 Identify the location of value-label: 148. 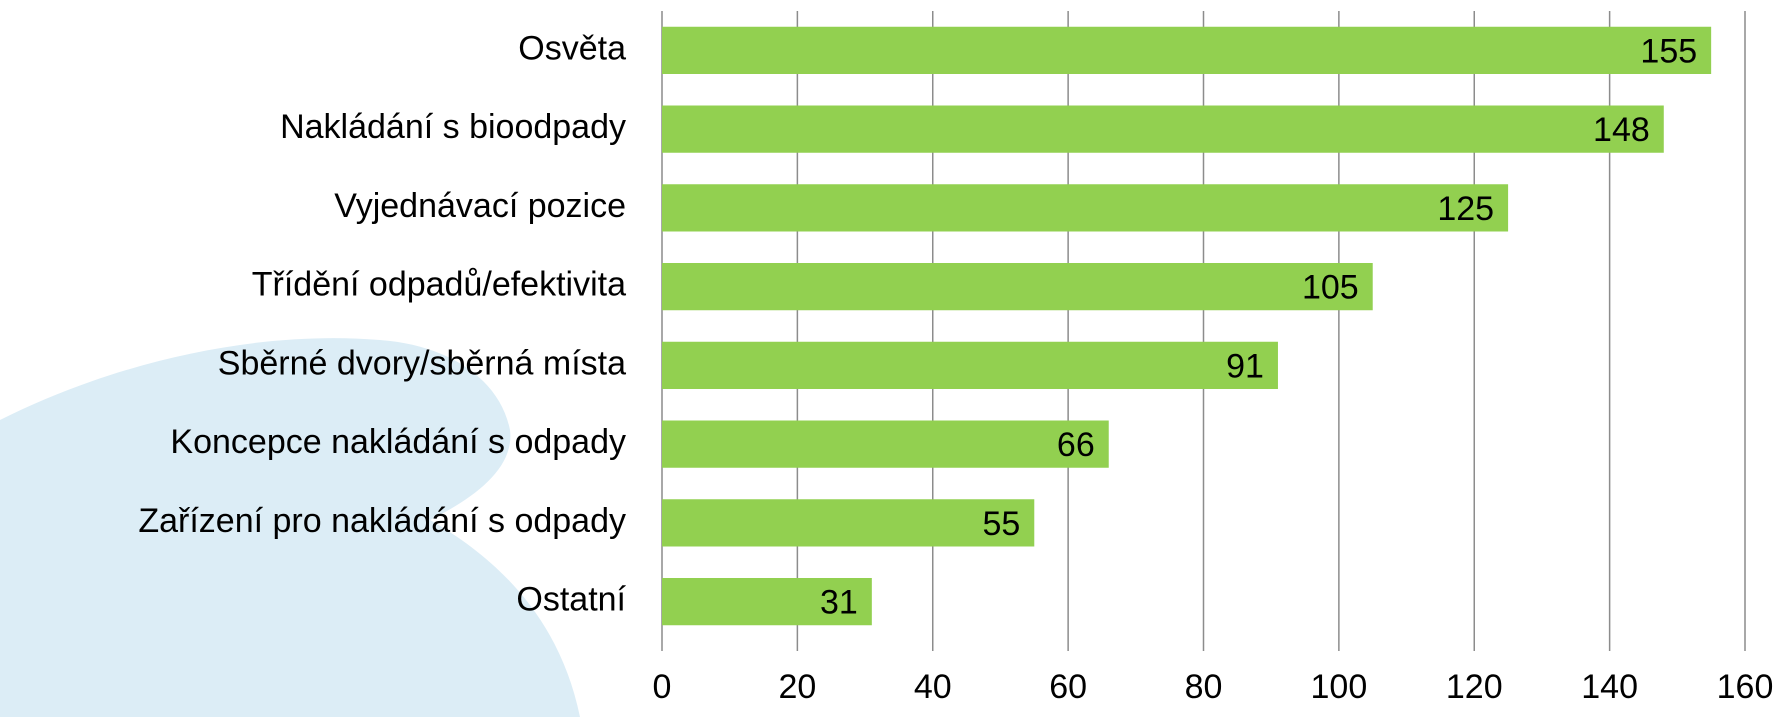
(1621, 130).